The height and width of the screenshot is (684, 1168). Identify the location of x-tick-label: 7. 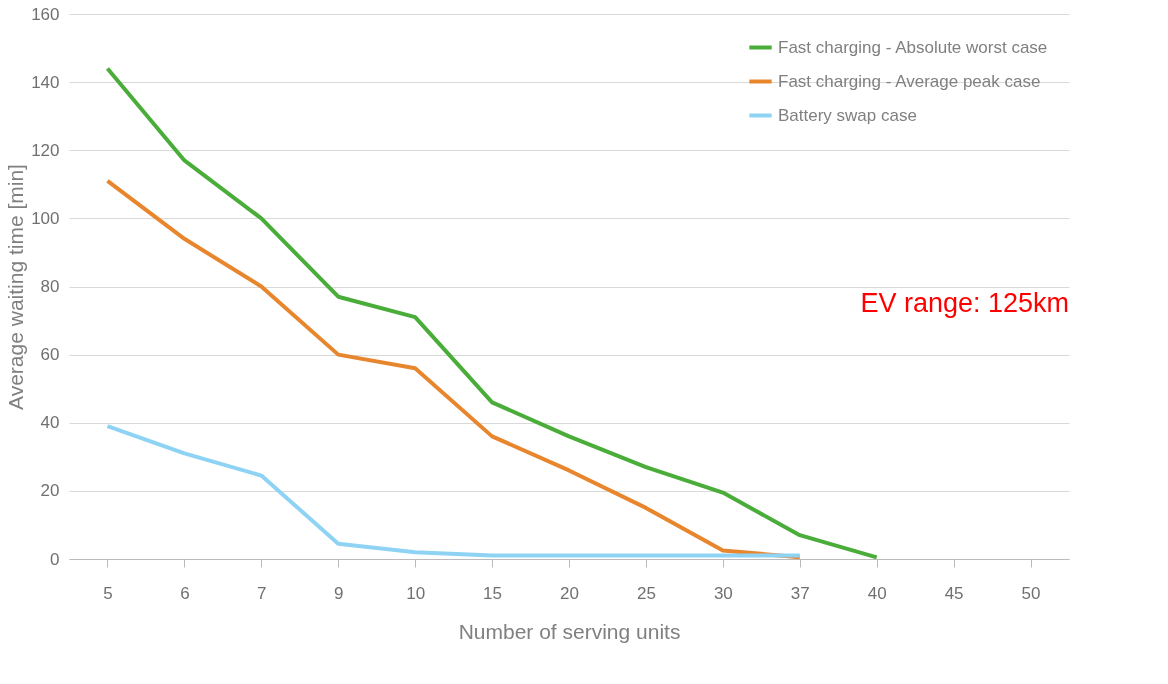
(262, 593).